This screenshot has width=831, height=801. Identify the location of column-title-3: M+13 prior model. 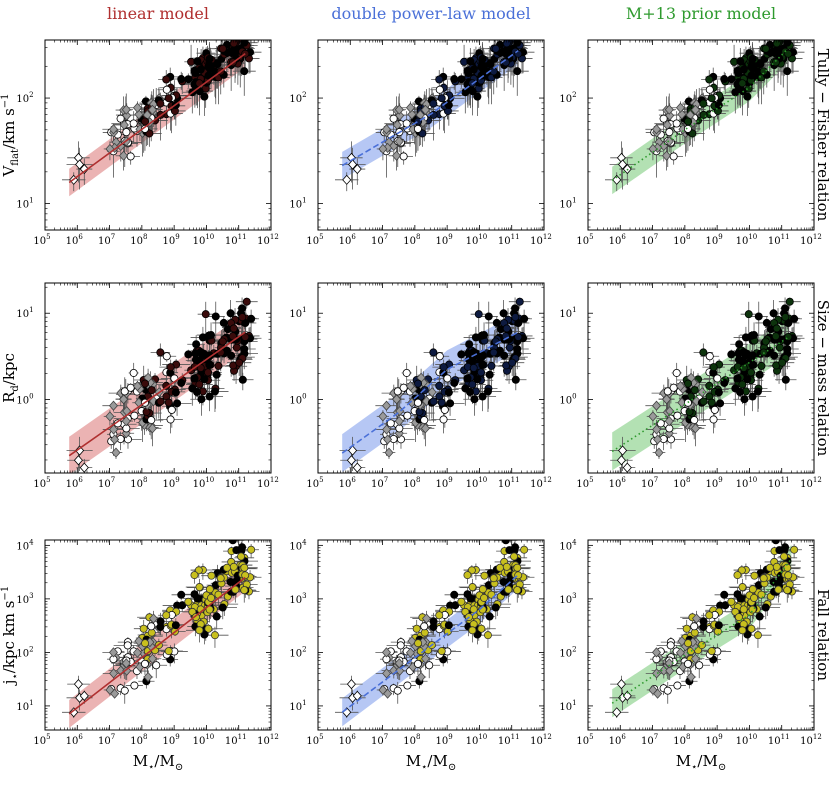
(701, 13).